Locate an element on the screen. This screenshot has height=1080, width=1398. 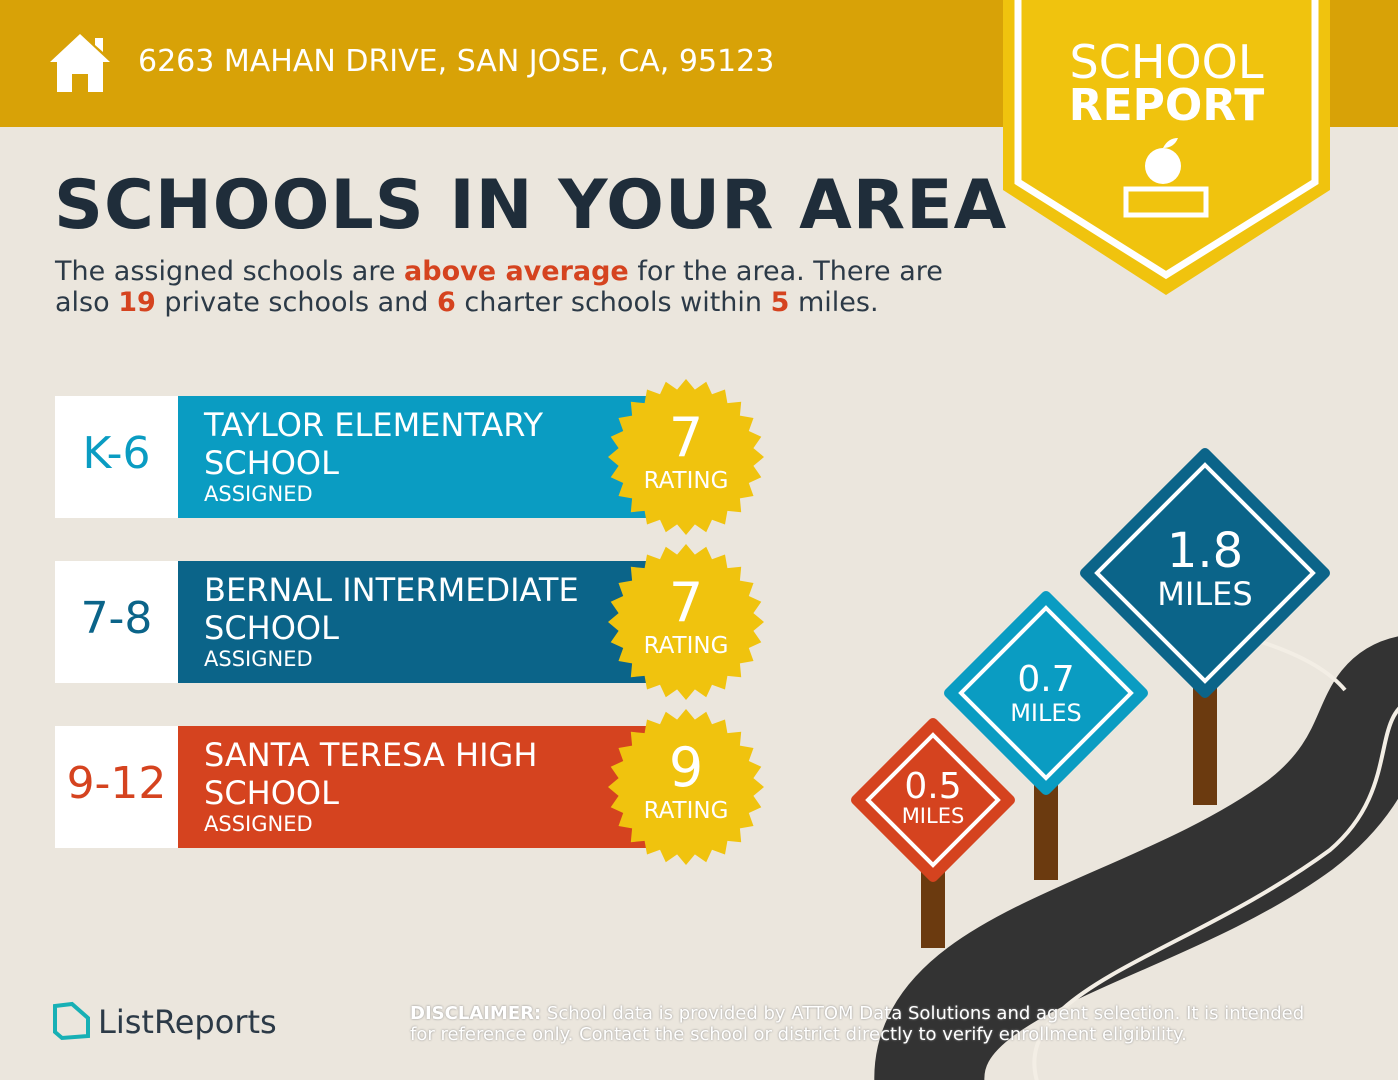
summary-text: charter schools within is located at coordinates (613, 302).